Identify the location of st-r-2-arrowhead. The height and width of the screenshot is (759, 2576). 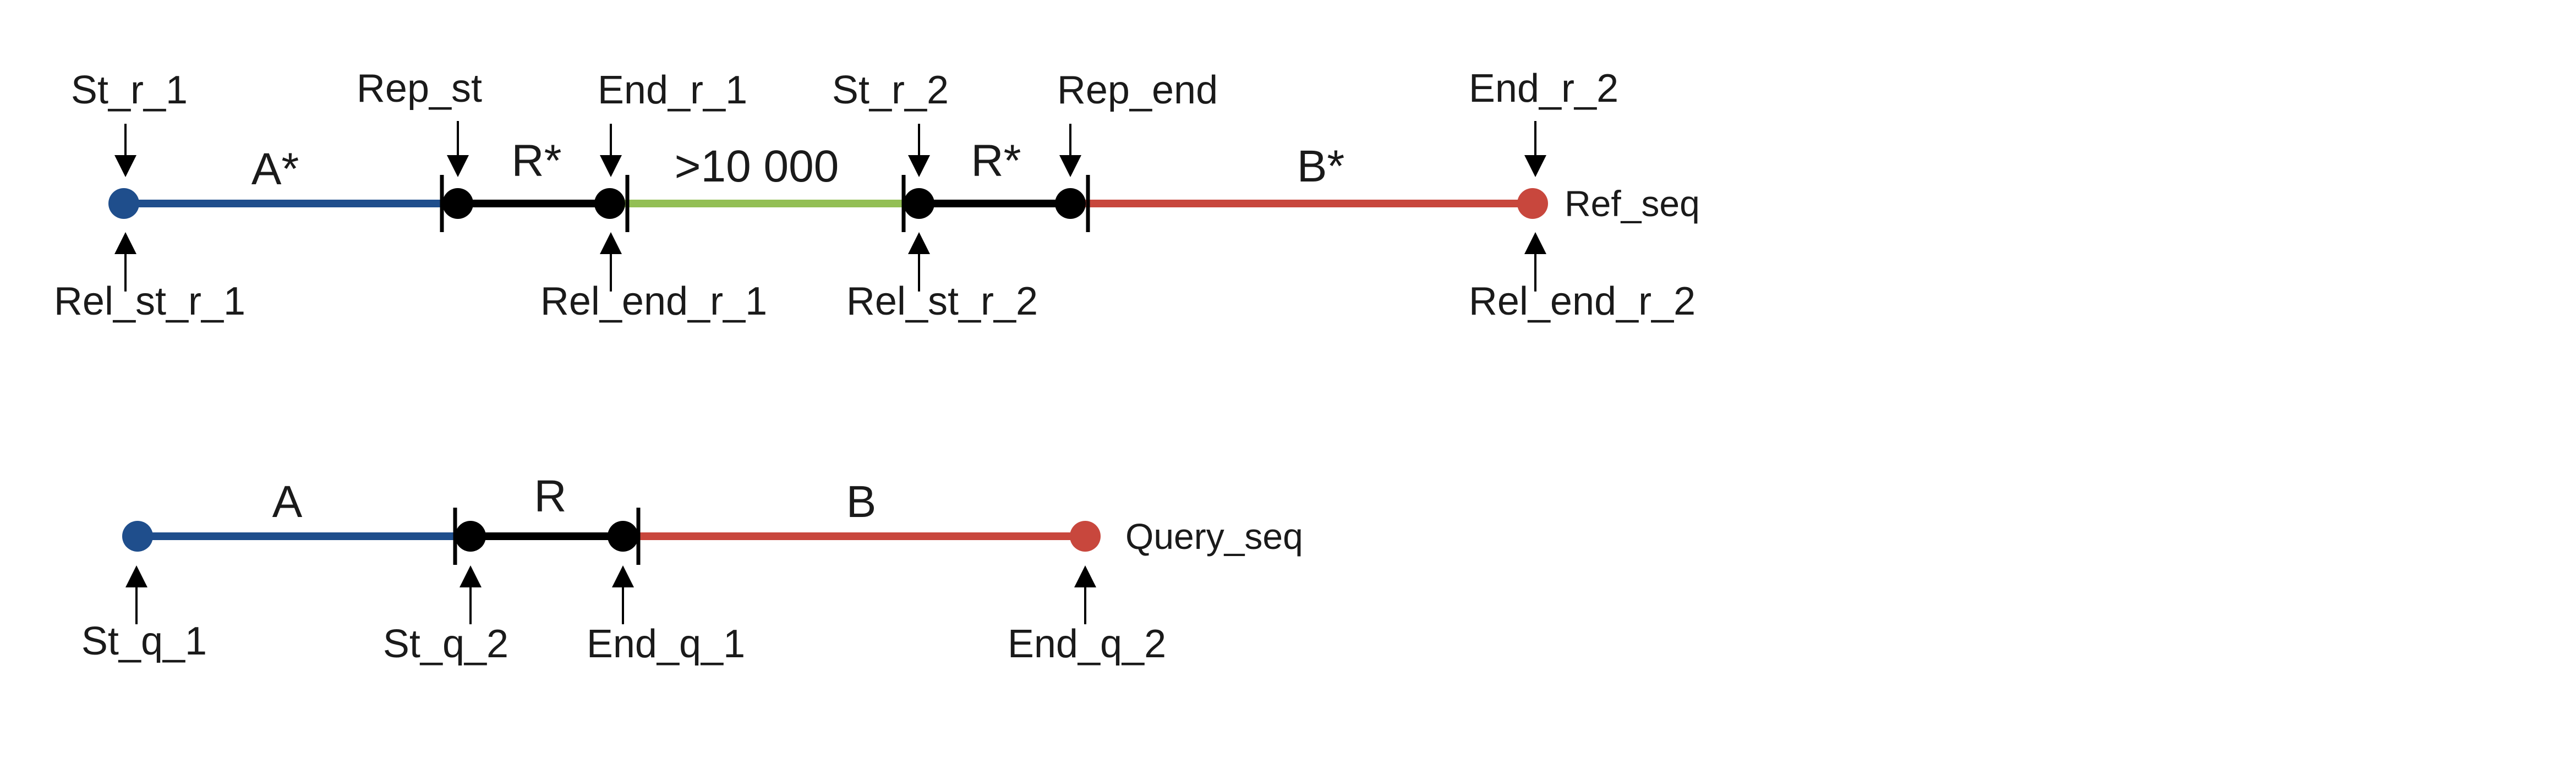
(919, 166).